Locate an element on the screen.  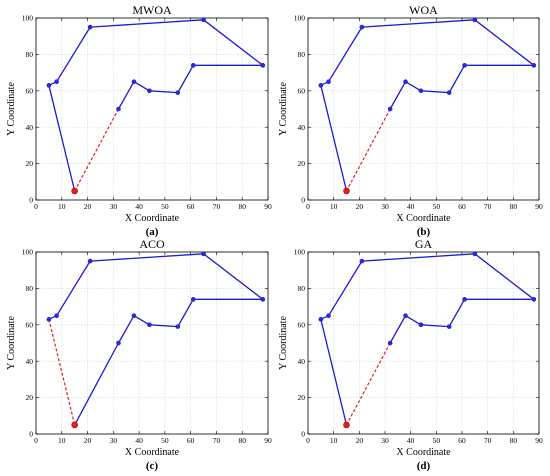
y-tick-label: 100 is located at coordinates (28, 252).